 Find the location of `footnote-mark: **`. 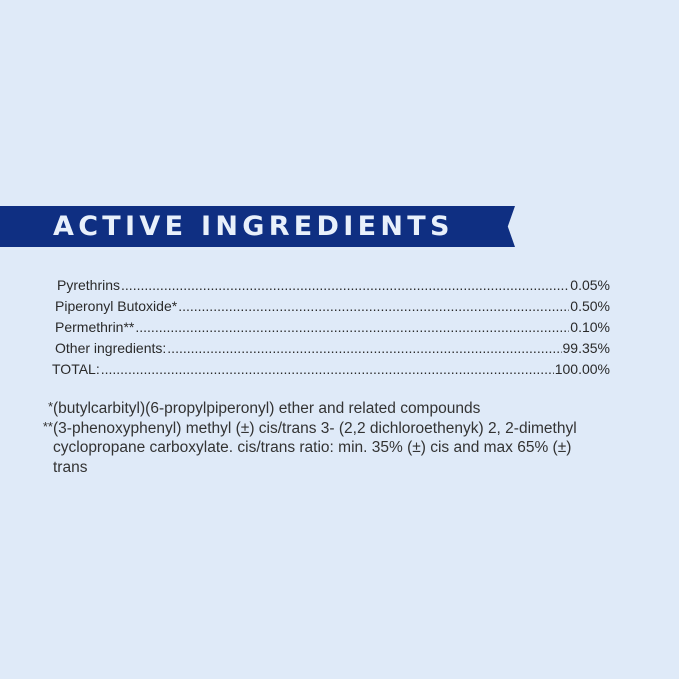

footnote-mark: ** is located at coordinates (47, 426).